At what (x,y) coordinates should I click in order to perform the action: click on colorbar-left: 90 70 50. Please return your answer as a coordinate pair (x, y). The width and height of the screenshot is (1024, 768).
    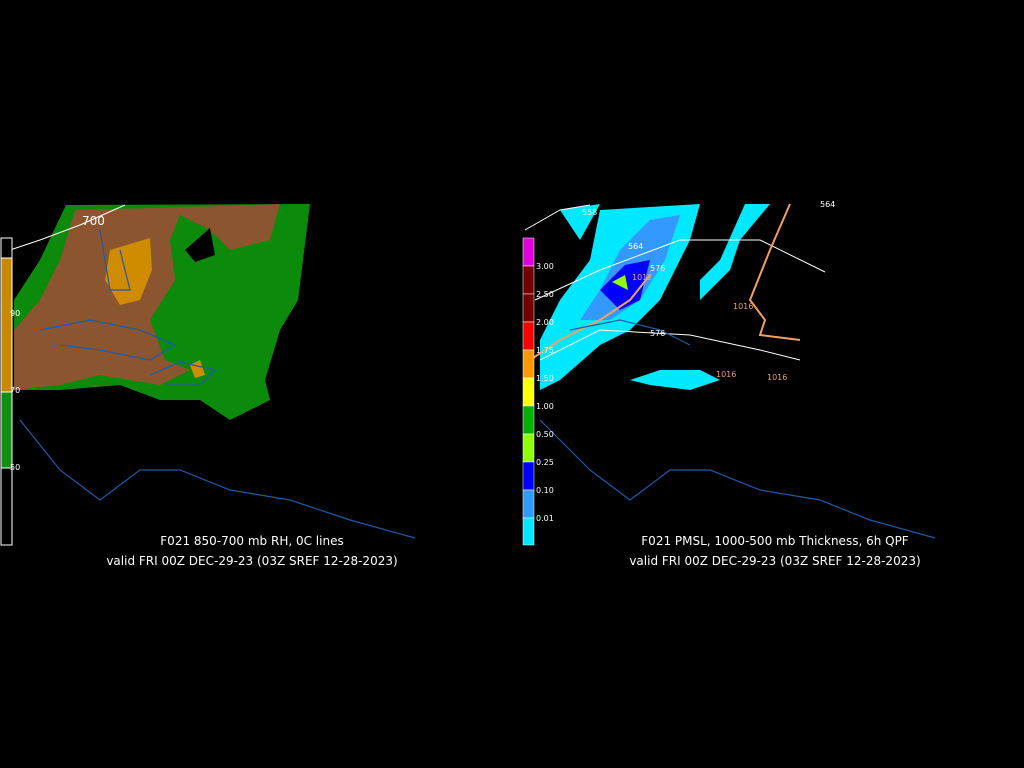
    Looking at the image, I should click on (10, 391).